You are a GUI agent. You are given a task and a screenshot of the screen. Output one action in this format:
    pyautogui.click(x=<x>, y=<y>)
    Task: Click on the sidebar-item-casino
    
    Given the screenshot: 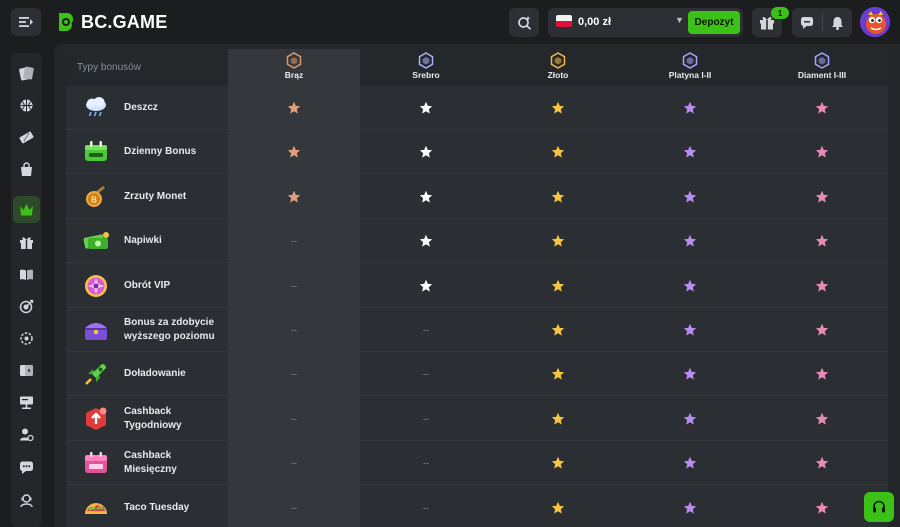 What is the action you would take?
    pyautogui.click(x=26, y=73)
    